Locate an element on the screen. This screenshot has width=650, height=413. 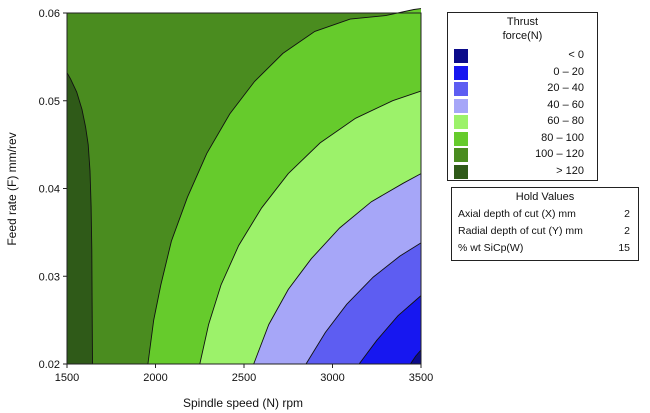
hold-row-axial: Axial depth of cut (X) mm 2 is located at coordinates (544, 216).